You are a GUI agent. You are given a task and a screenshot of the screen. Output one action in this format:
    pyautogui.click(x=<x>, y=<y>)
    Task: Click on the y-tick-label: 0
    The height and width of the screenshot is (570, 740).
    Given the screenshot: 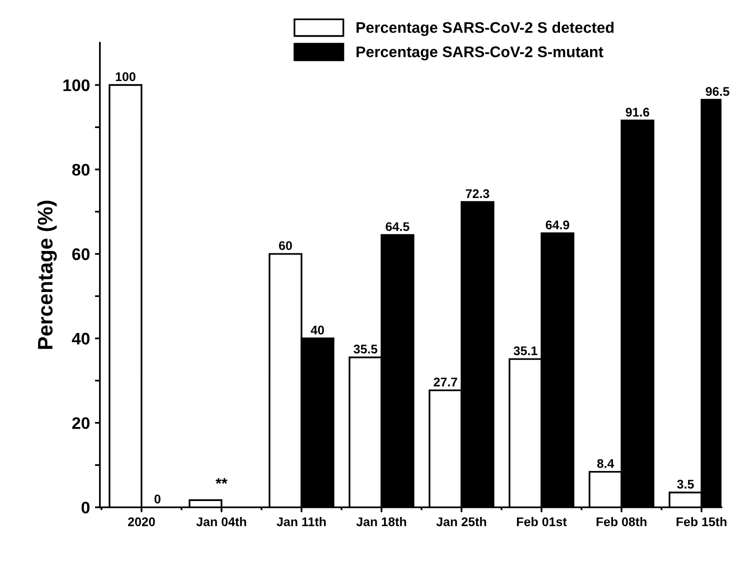 What is the action you would take?
    pyautogui.click(x=86, y=508)
    